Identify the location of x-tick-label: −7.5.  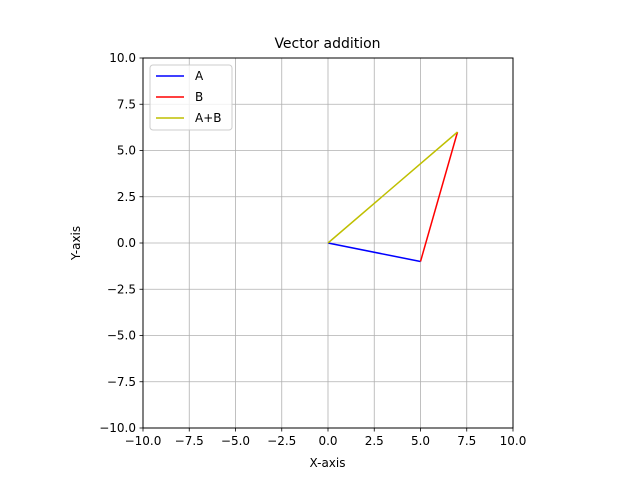
(189, 441).